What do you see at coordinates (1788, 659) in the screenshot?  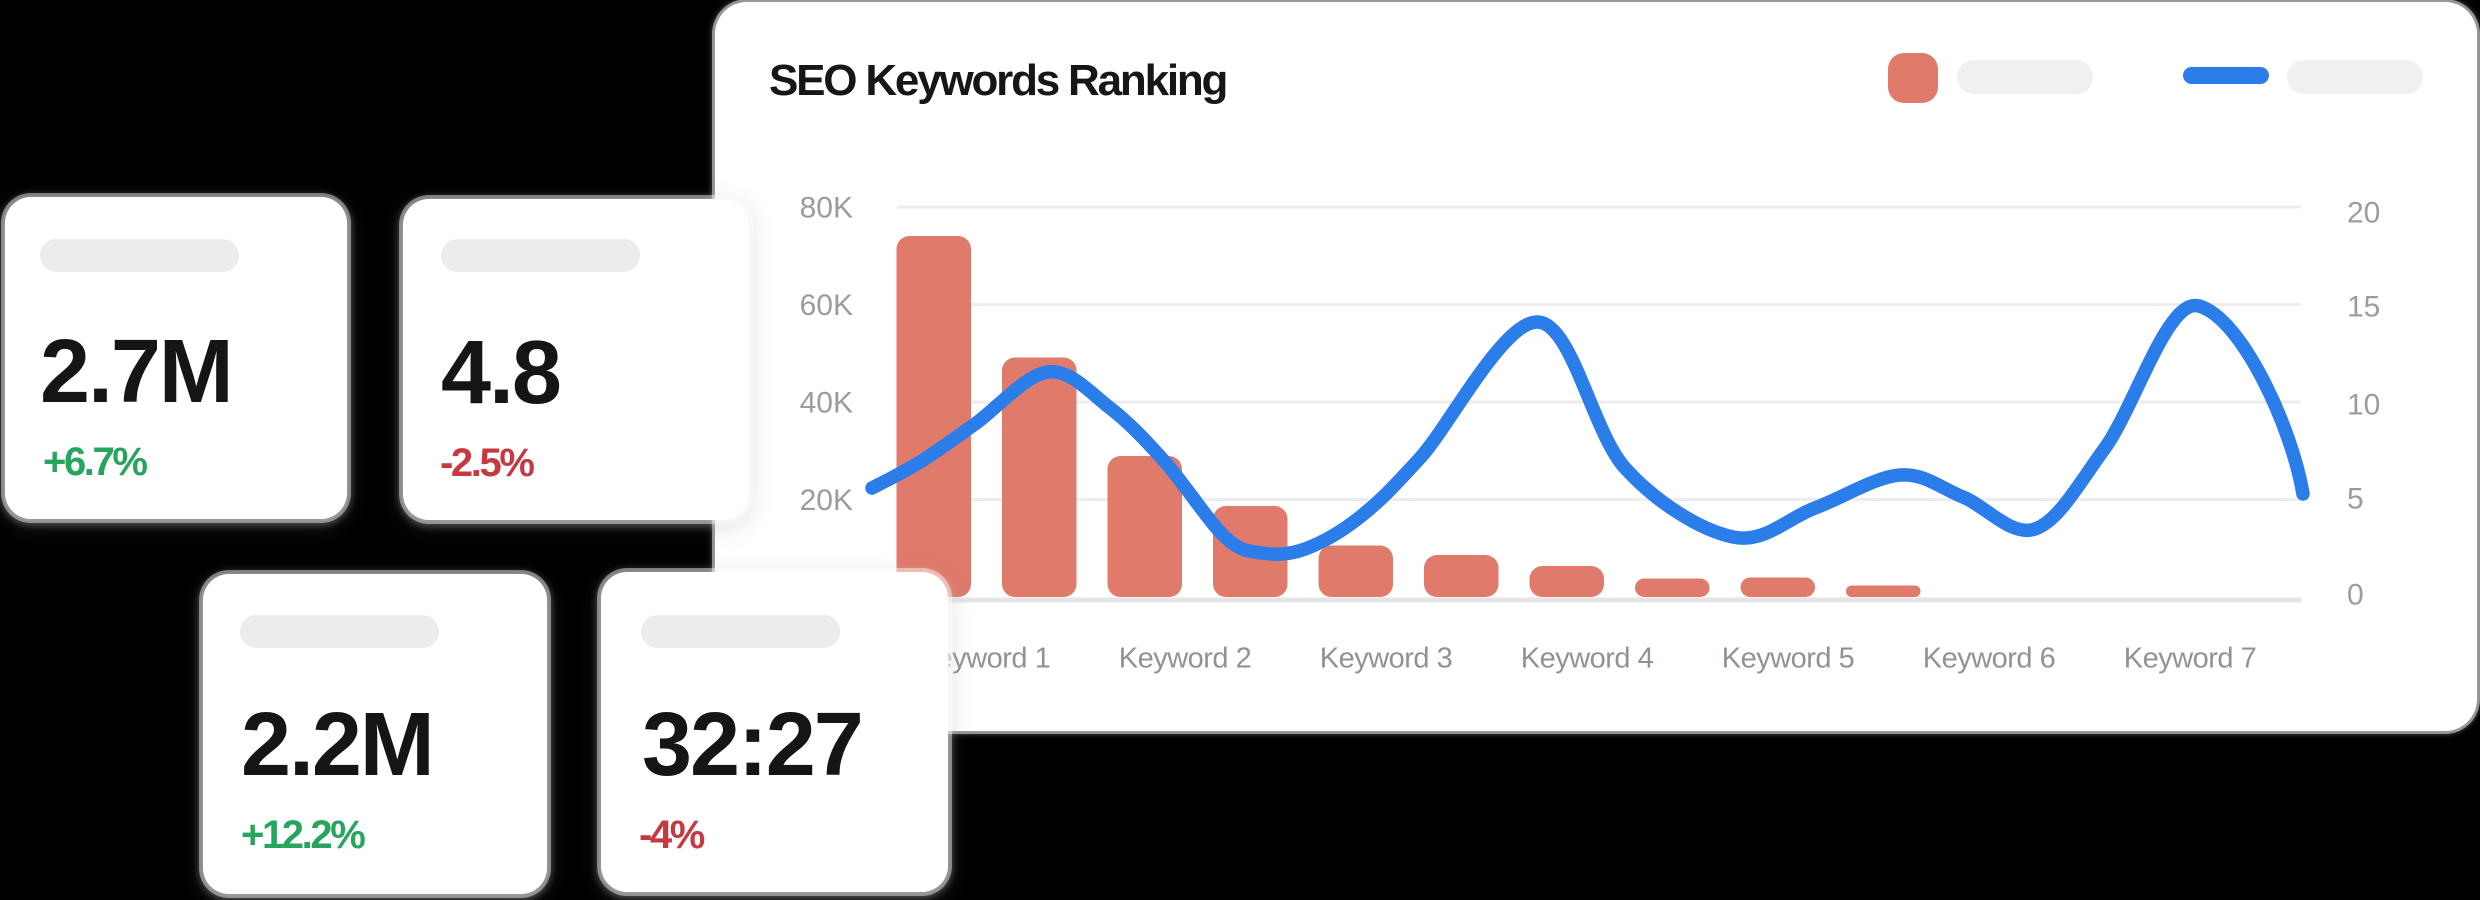 I see `svg-text: Keyword 5` at bounding box center [1788, 659].